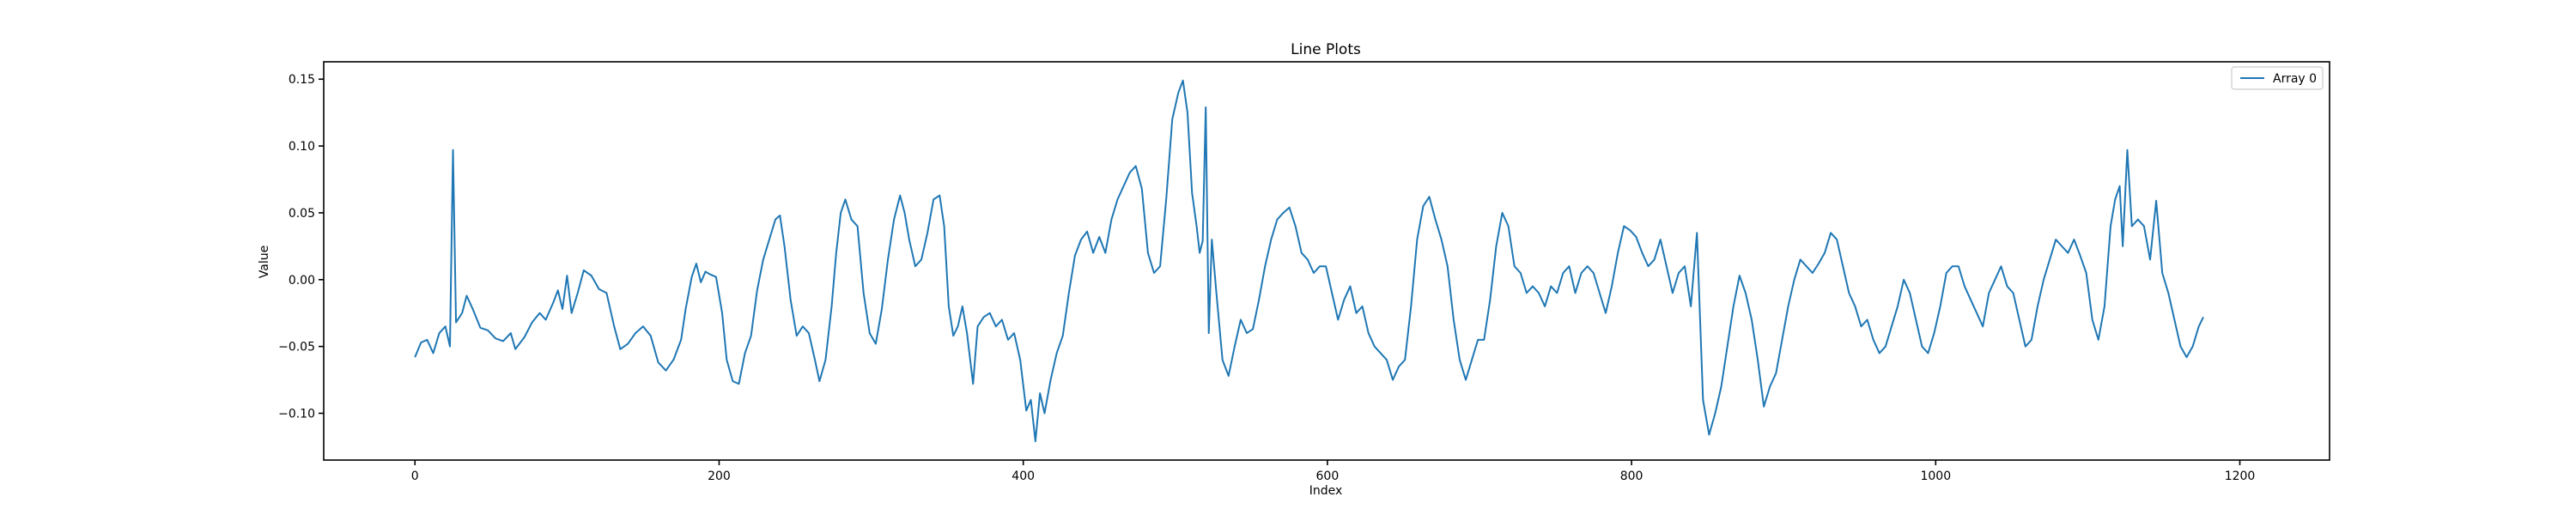  I want to click on chart-title: Line Plots, so click(1326, 49).